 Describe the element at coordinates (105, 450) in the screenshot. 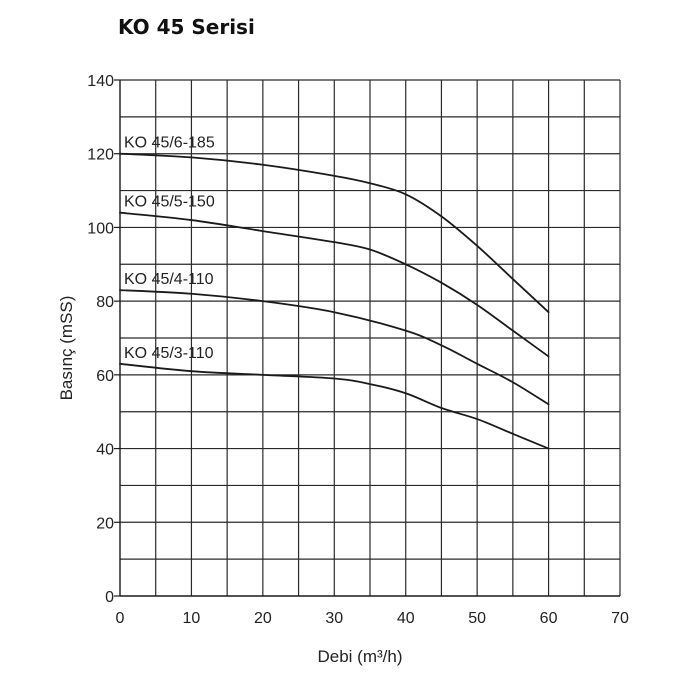

I see `y-tick-label: 40` at that location.